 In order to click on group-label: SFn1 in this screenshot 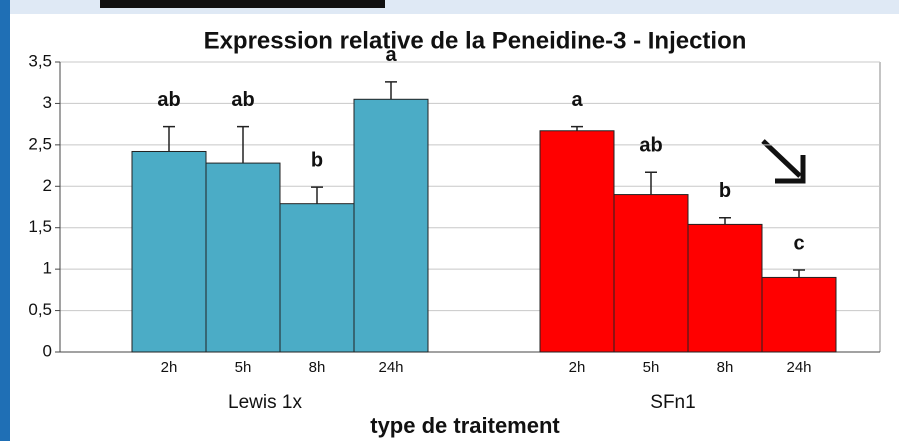, I will do `click(672, 402)`.